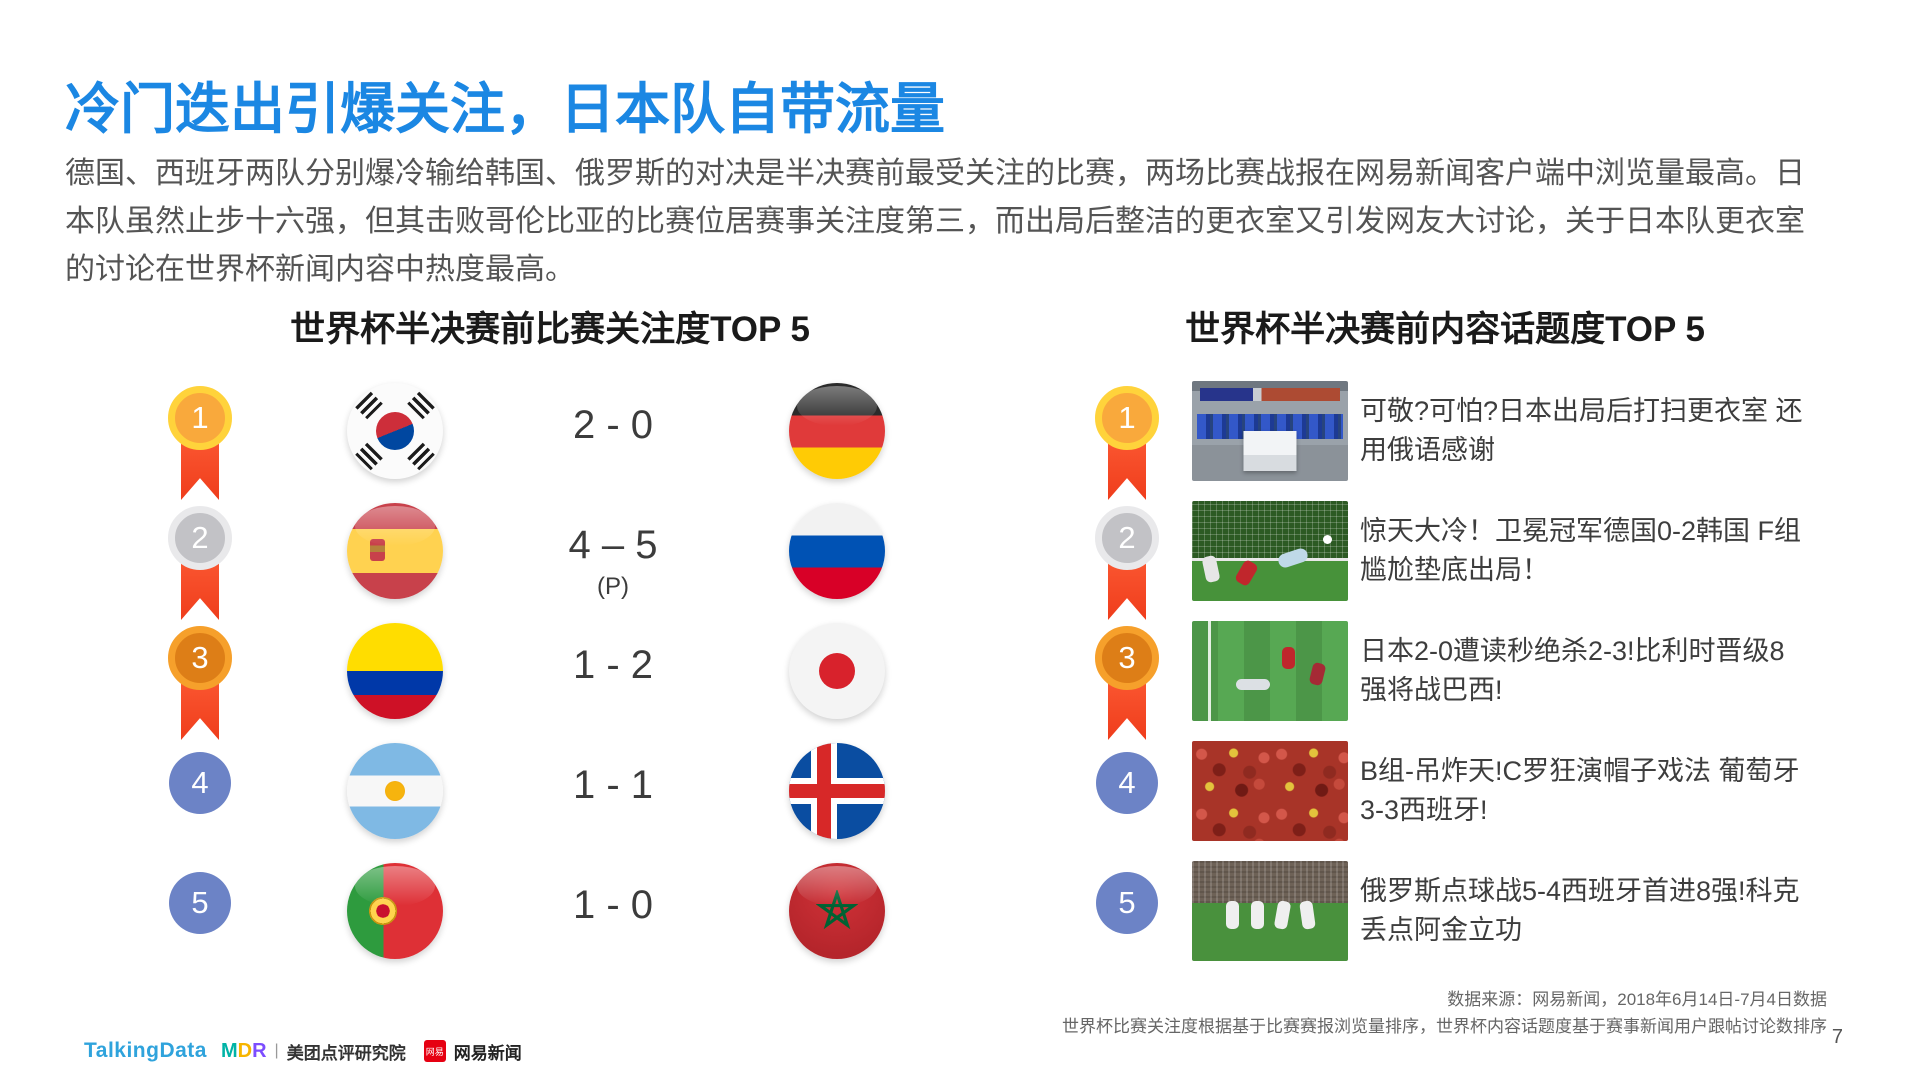  I want to click on match-score: 1 - 2, so click(613, 665).